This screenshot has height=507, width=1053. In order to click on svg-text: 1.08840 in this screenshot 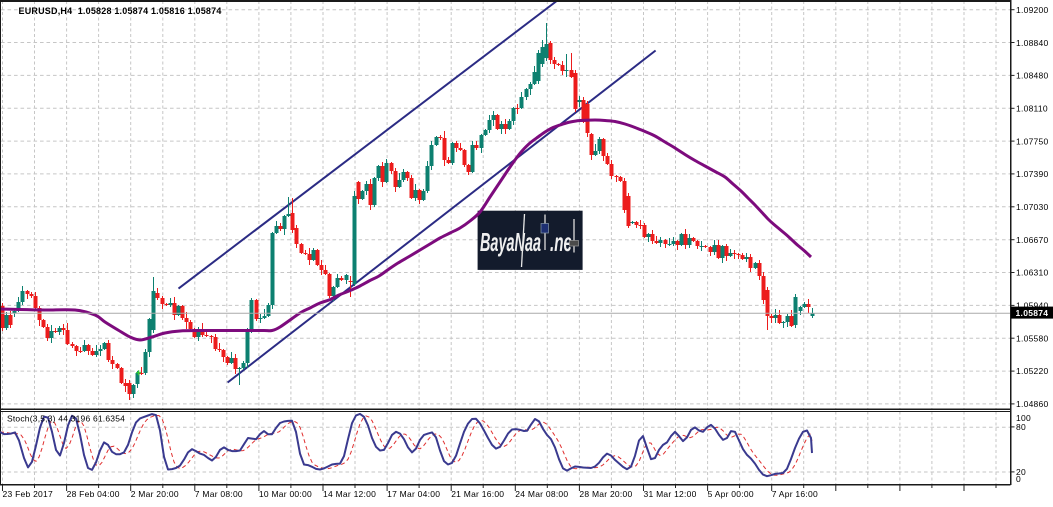, I will do `click(1032, 43)`.